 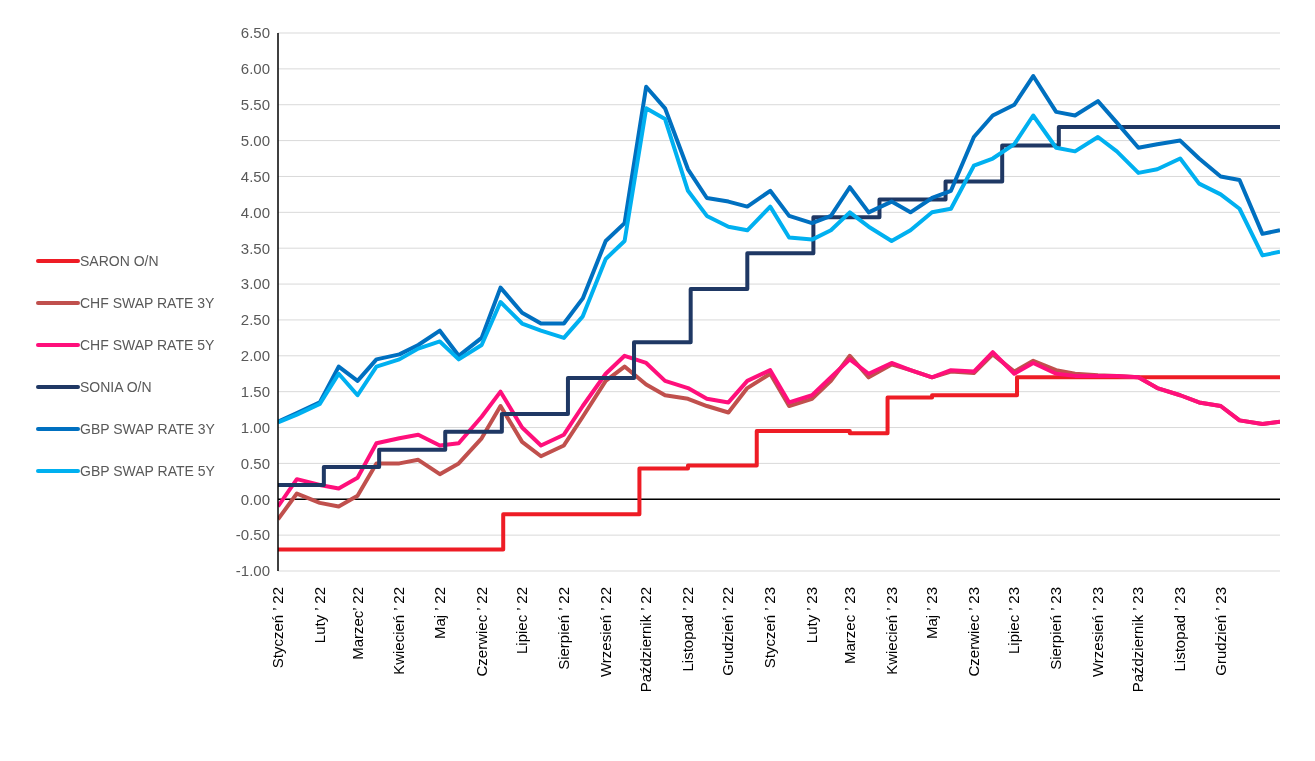 I want to click on x-tick-label: Sierpień ’ 22, so click(x=563, y=628).